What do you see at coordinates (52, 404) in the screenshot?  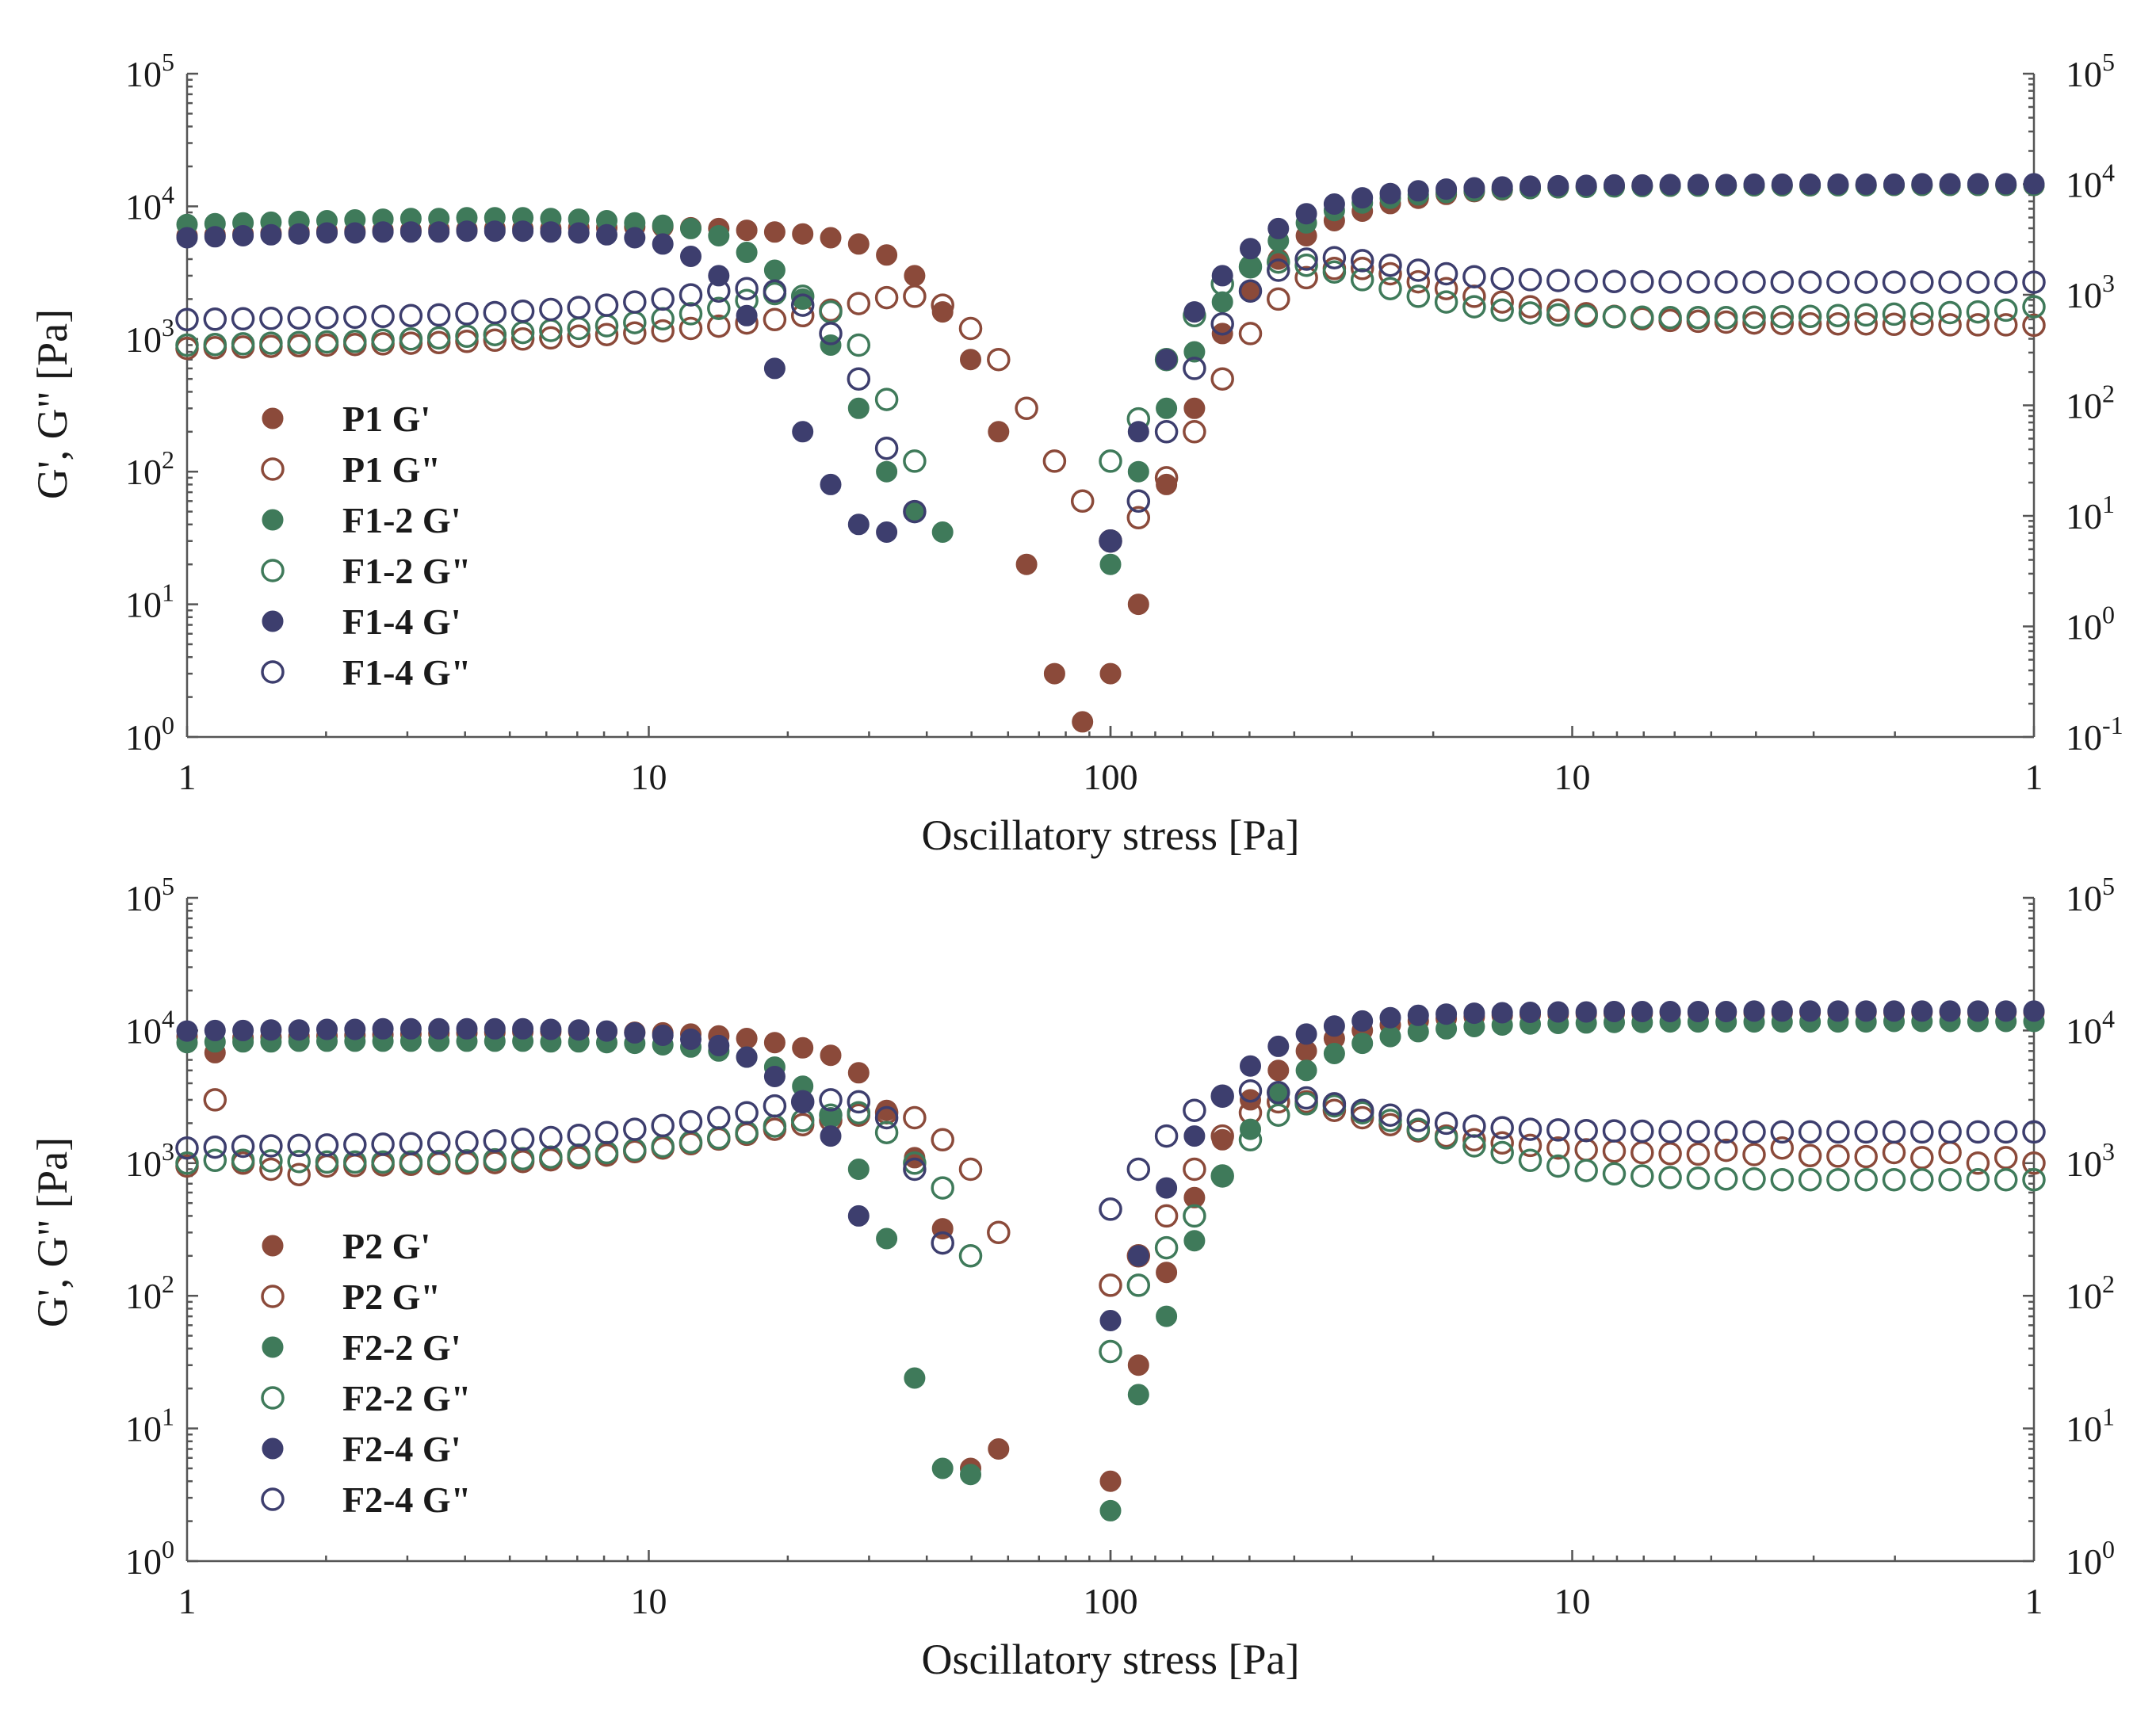 I see `y-axis-title: G', G" [Pa]` at bounding box center [52, 404].